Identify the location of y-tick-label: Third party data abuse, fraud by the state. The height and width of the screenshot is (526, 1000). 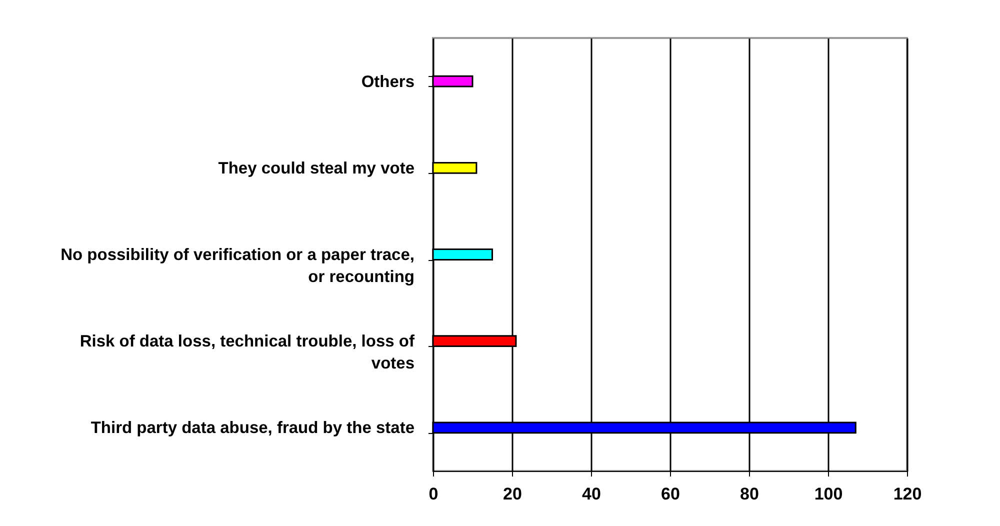
(252, 428).